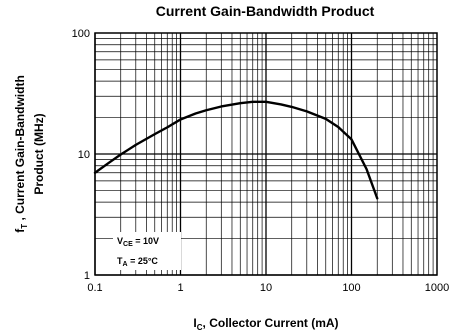 This screenshot has width=455, height=335. I want to click on chart-title: Current Gain-Bandwidth Product, so click(265, 11).